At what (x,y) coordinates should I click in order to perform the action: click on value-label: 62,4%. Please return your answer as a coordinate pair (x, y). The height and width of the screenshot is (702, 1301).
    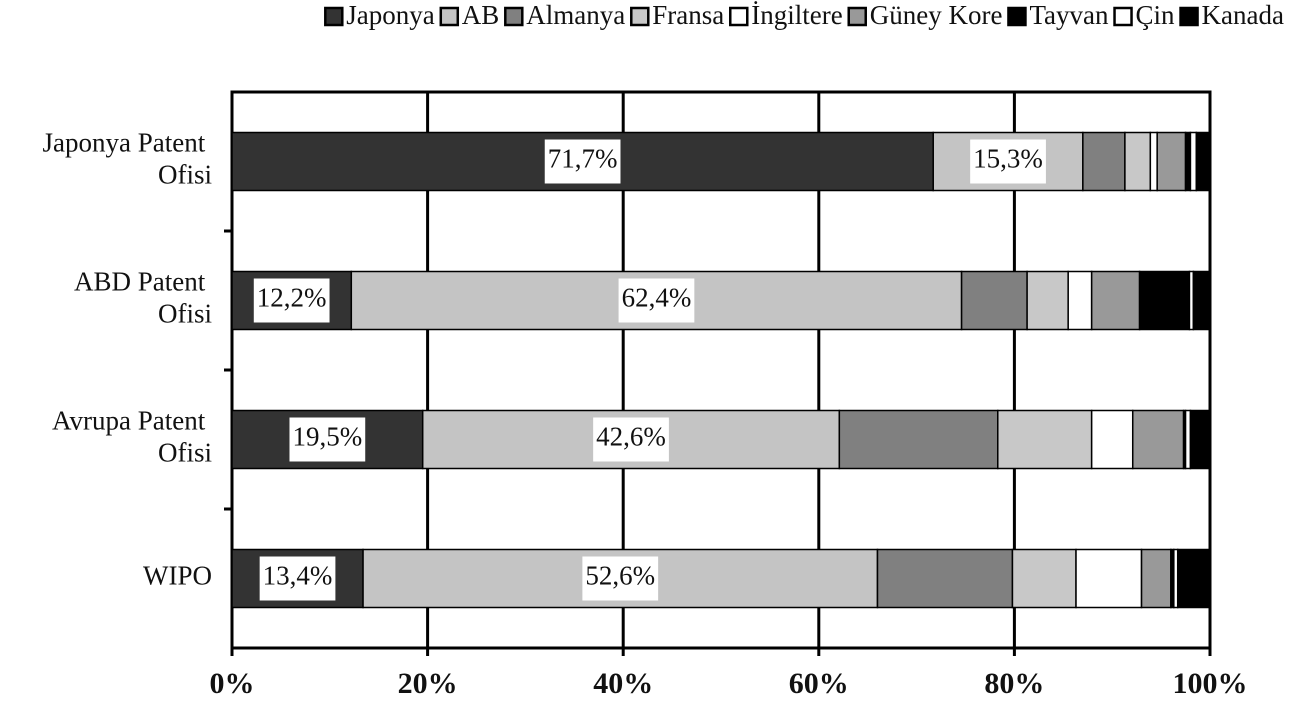
    Looking at the image, I should click on (657, 298).